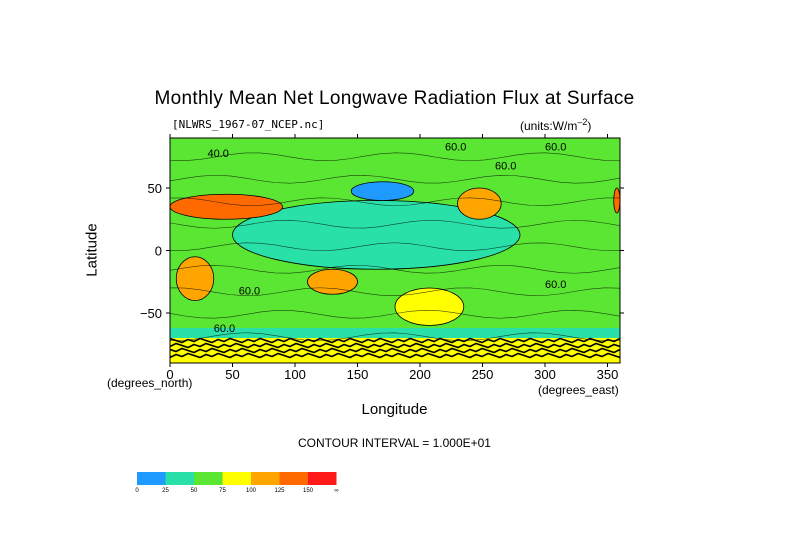  Describe the element at coordinates (279, 491) in the screenshot. I see `colorbar-tick-label: 125` at that location.